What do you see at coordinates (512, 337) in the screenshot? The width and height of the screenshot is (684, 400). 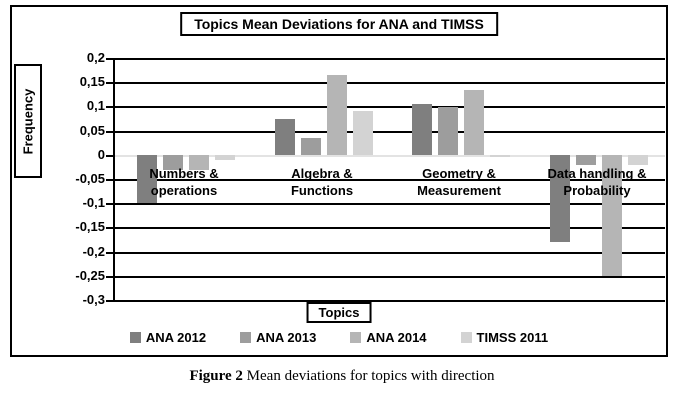 I see `legend-label: TIMSS 2011` at bounding box center [512, 337].